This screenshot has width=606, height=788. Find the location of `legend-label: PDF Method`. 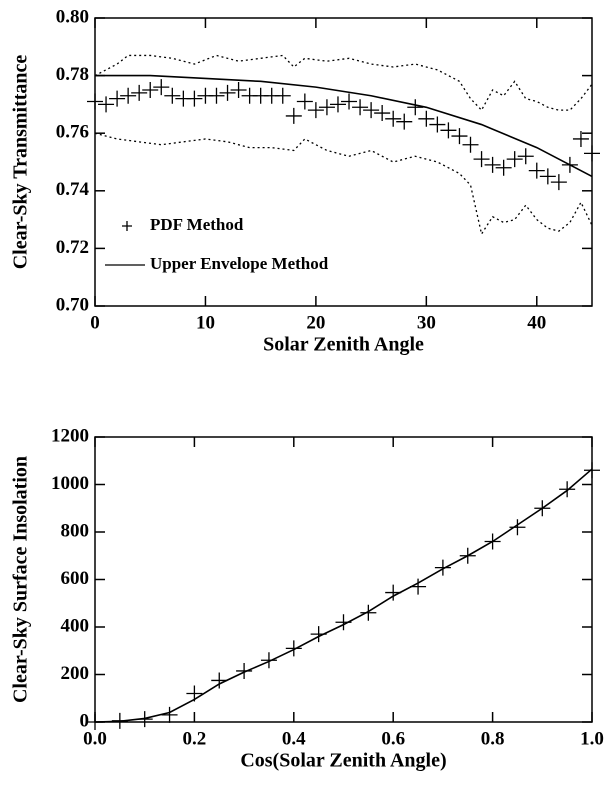

legend-label: PDF Method is located at coordinates (197, 224).